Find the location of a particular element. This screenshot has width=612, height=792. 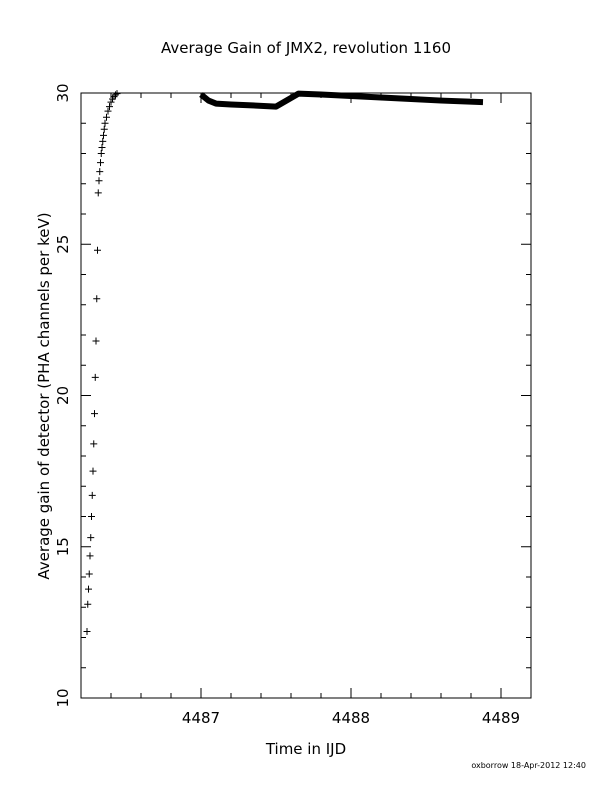

x-tick-label: 4489 is located at coordinates (501, 718).